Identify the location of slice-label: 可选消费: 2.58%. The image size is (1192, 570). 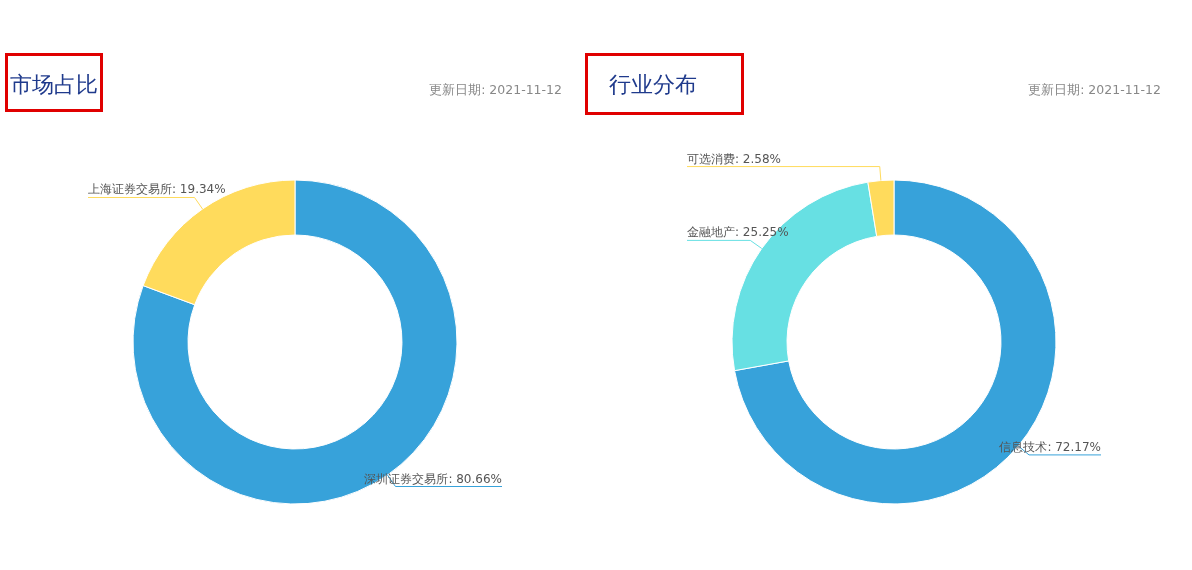
(734, 158).